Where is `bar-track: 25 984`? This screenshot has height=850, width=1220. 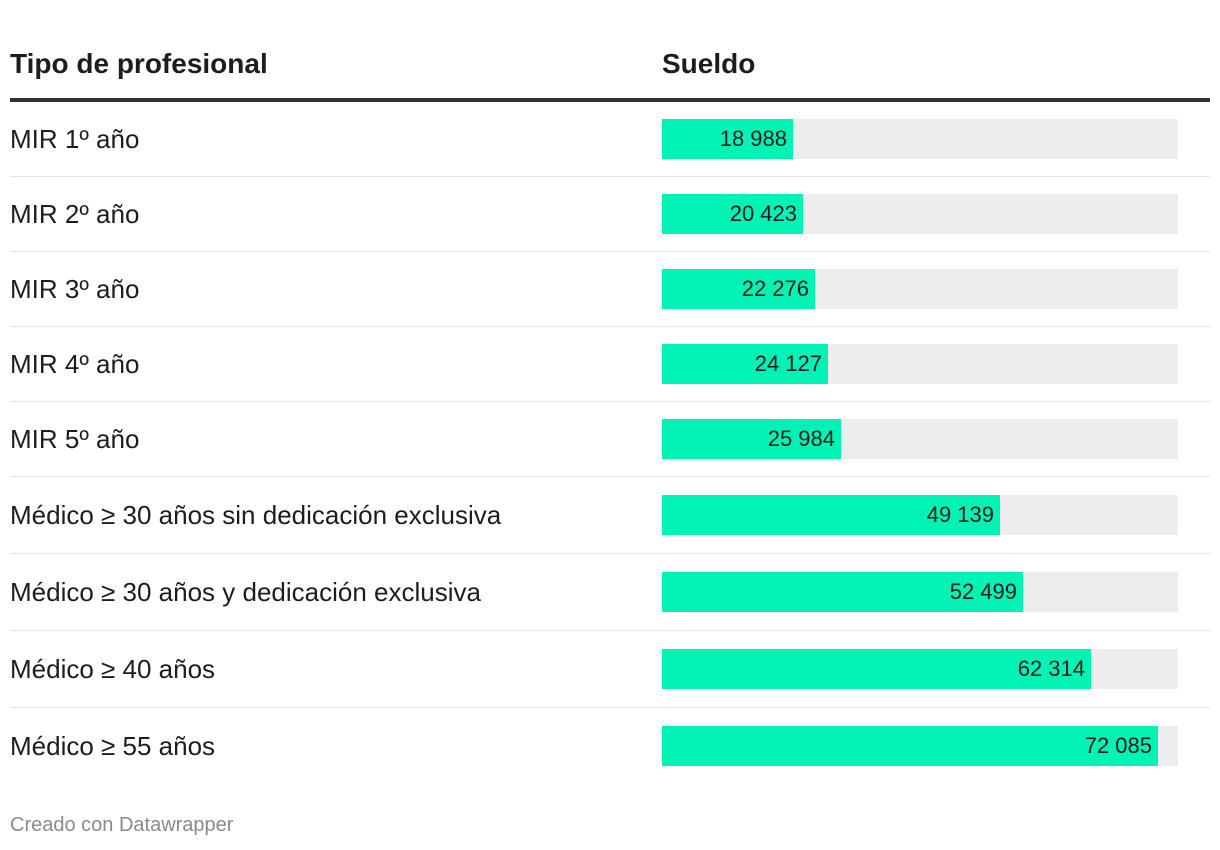 bar-track: 25 984 is located at coordinates (920, 439).